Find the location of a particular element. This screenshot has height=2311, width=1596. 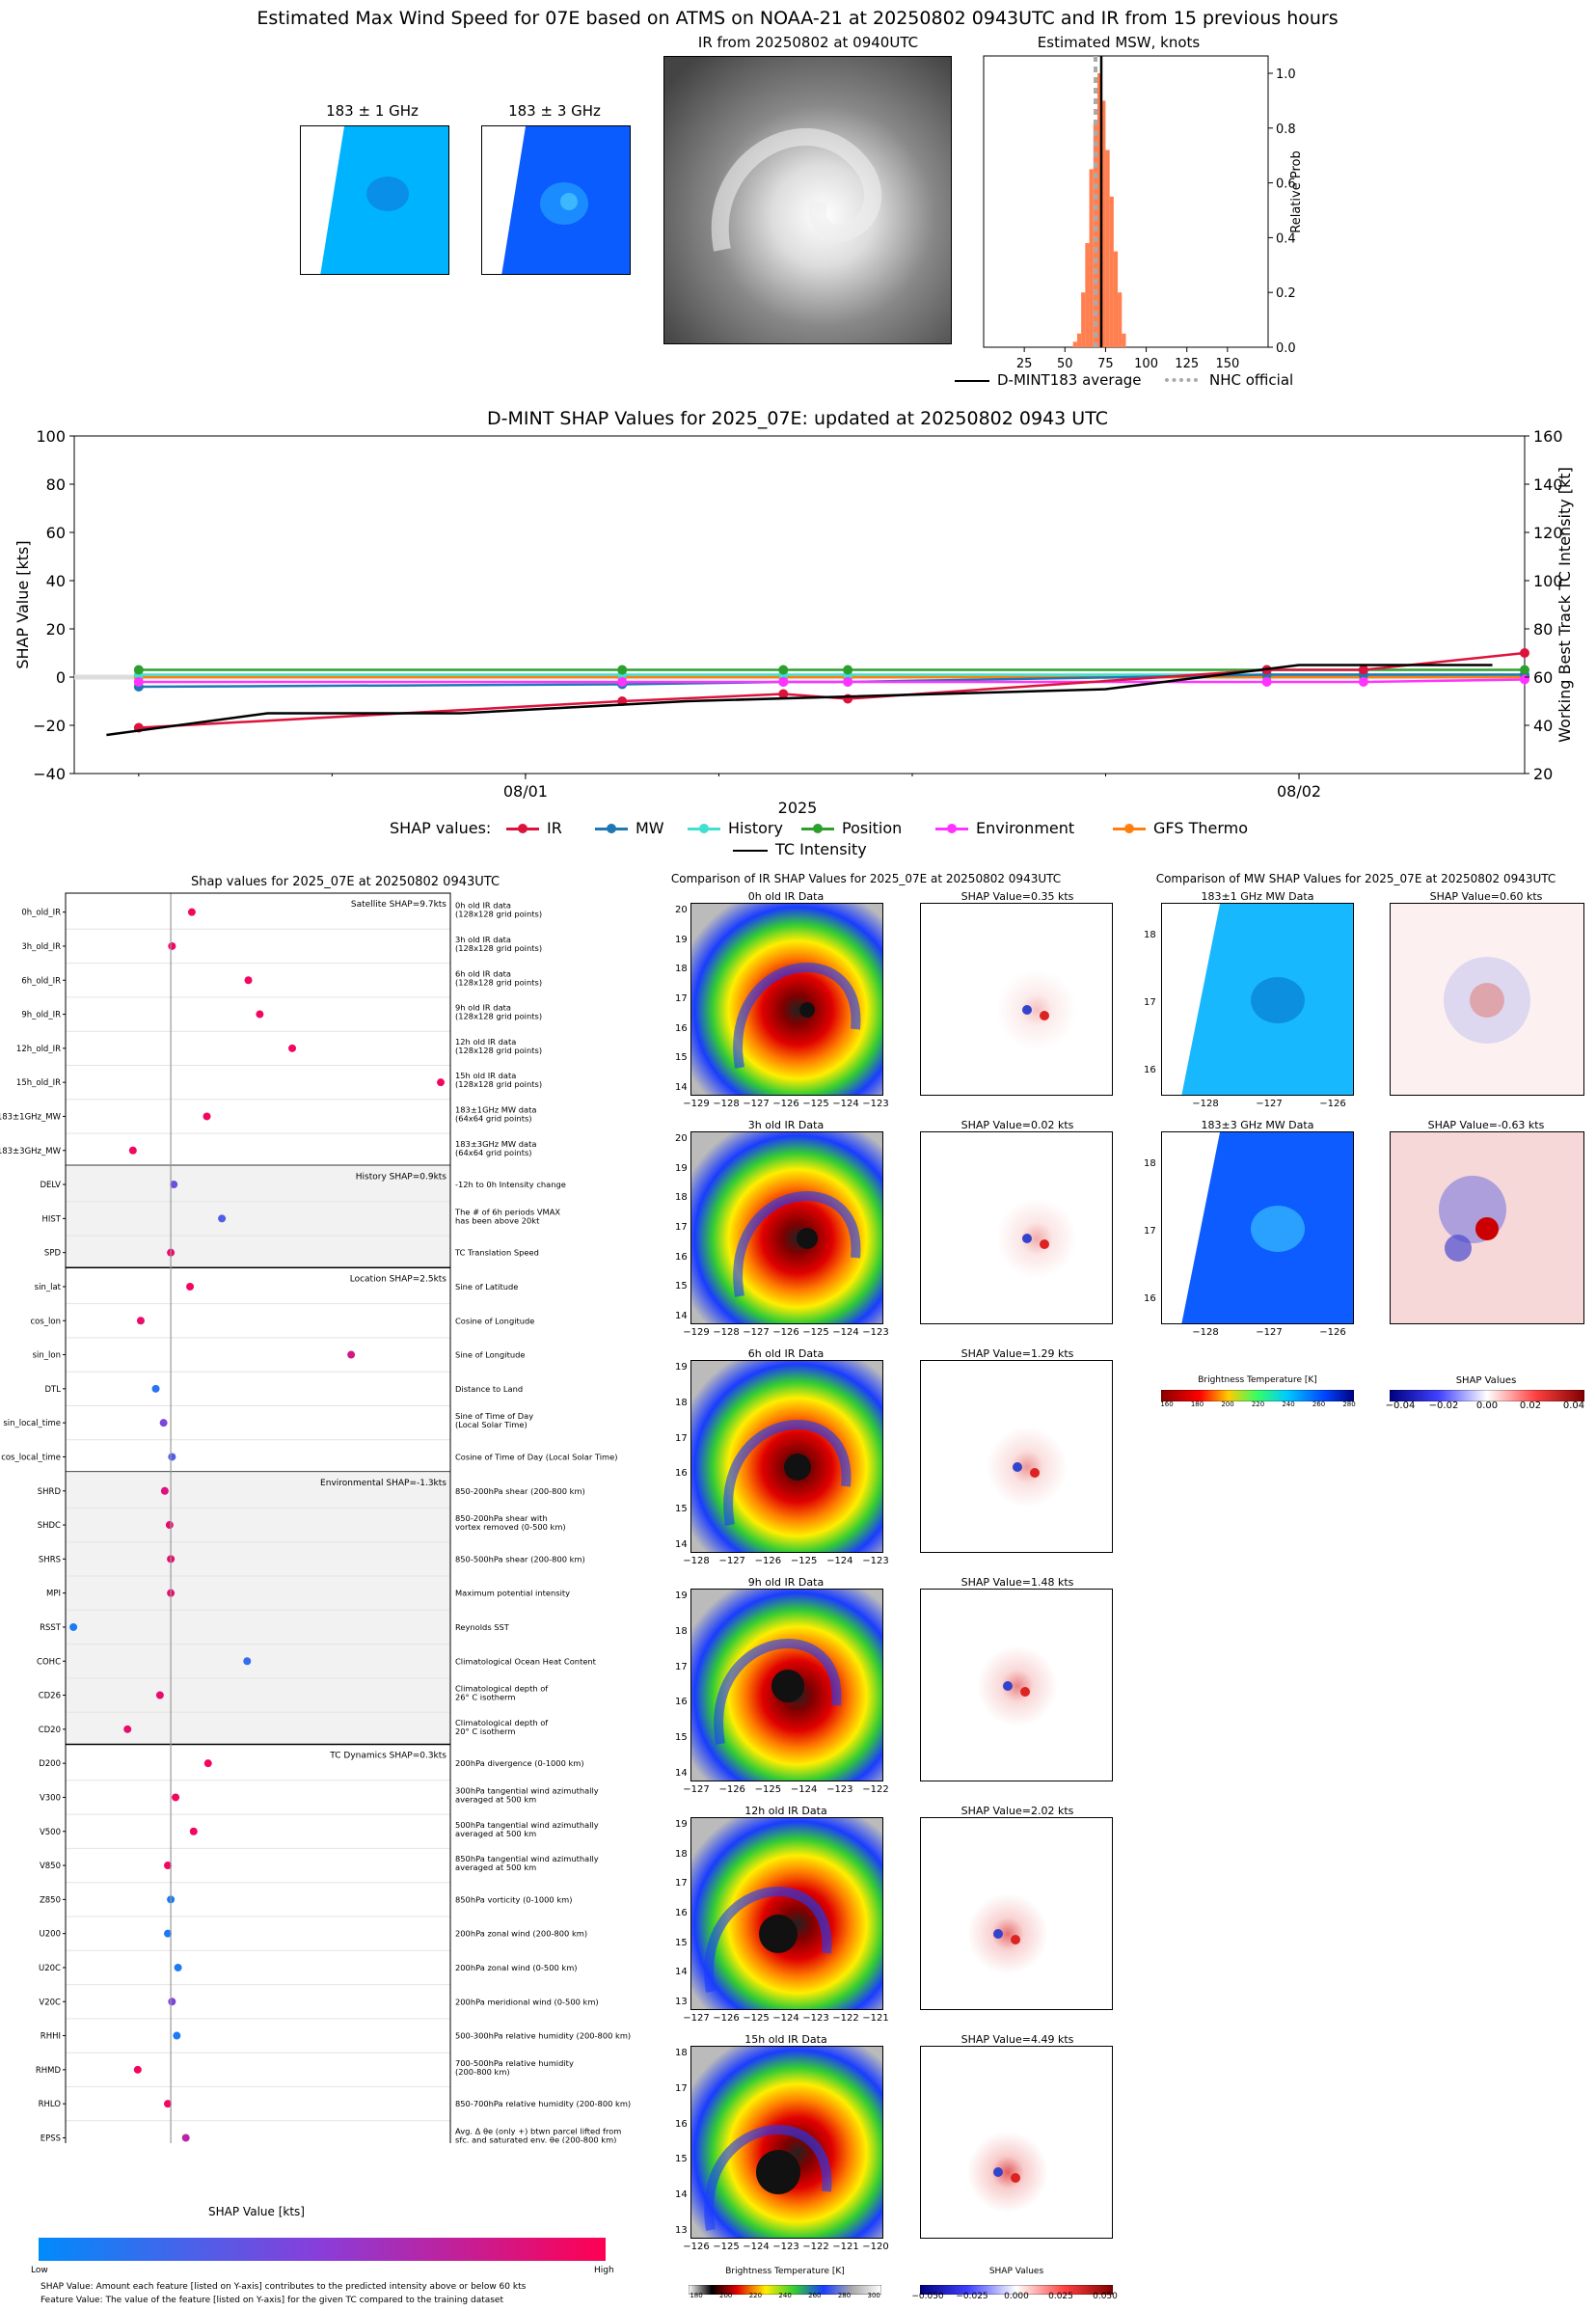

ir-row-shap: SHAP Value=1.29 kts is located at coordinates (1017, 1353).